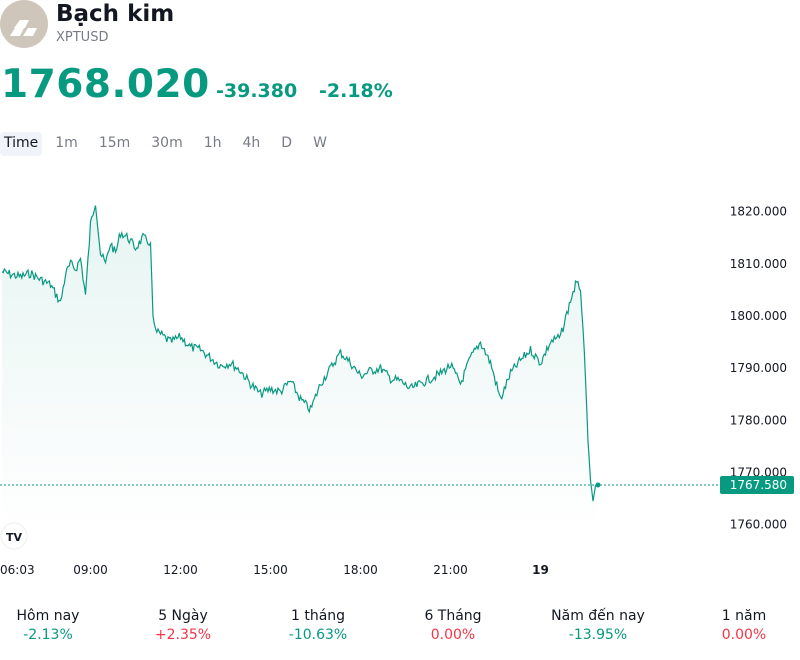  Describe the element at coordinates (453, 616) in the screenshot. I see `perf-label: 6 Tháng` at that location.